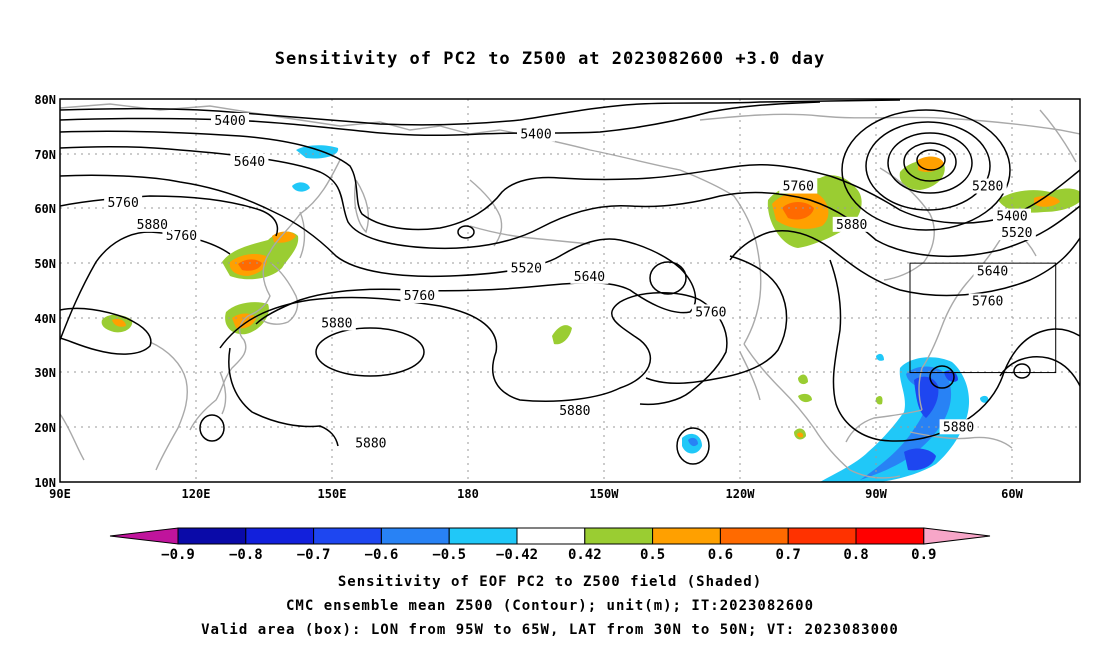 This screenshot has height=650, width=1100. Describe the element at coordinates (314, 555) in the screenshot. I see `colorbar-label: −0.7` at that location.